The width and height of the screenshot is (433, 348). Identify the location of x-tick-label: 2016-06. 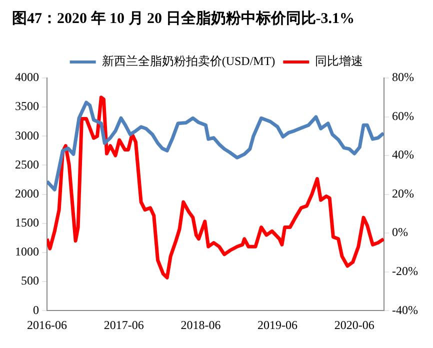
(47, 325).